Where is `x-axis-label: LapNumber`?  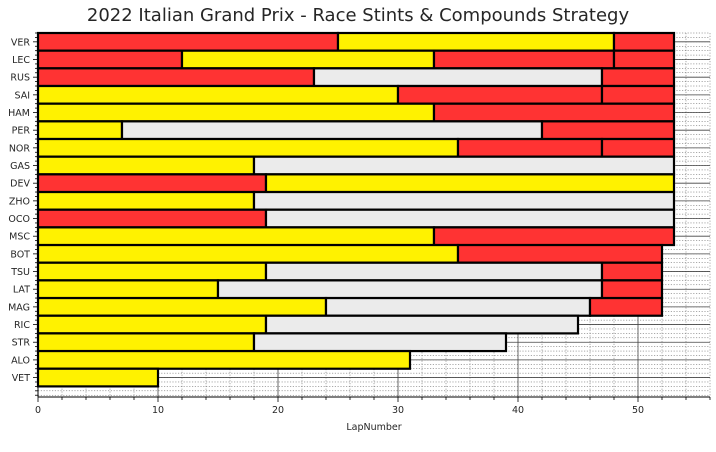
x-axis-label: LapNumber is located at coordinates (373, 427).